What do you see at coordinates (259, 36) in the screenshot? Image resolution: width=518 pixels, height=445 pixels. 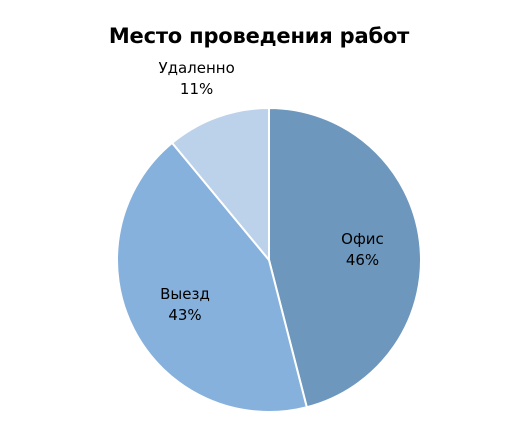 I see `chart-title: Место проведения работ` at bounding box center [259, 36].